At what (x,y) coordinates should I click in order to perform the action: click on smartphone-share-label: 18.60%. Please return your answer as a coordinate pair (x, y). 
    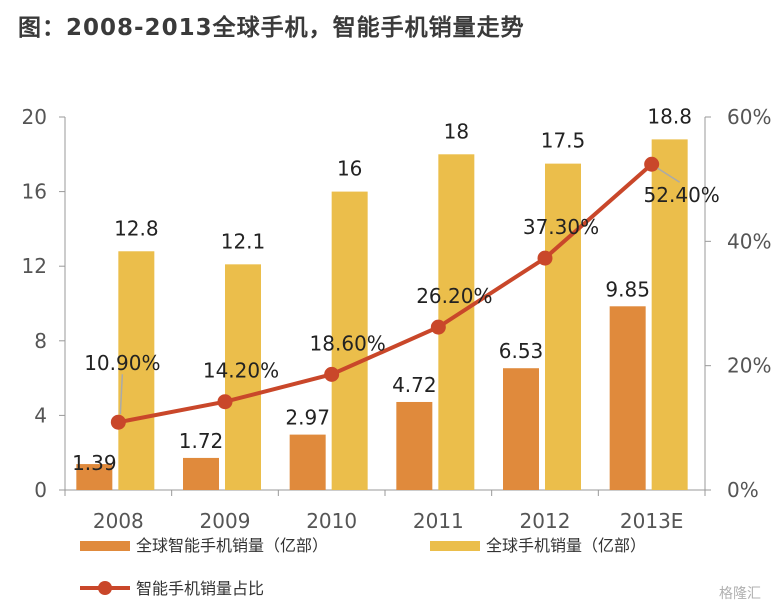
    Looking at the image, I should click on (348, 343).